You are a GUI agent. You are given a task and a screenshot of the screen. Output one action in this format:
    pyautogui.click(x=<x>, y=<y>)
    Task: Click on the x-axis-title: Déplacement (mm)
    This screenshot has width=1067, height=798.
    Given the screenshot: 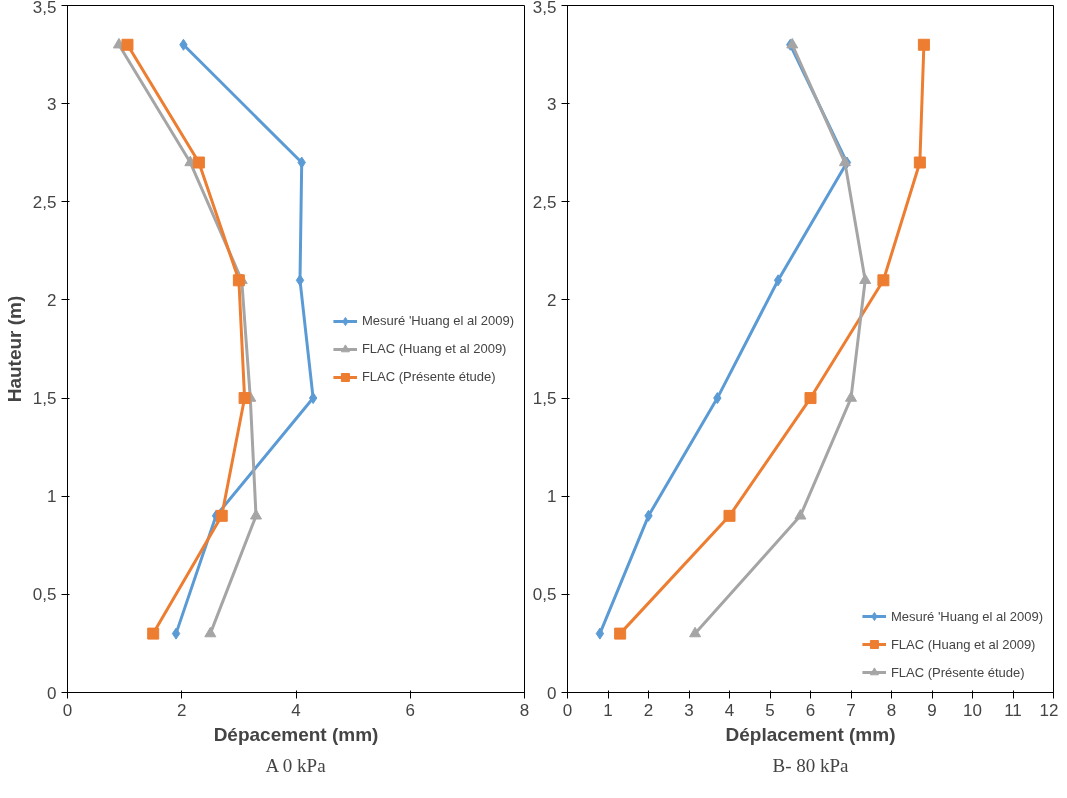 What is the action you would take?
    pyautogui.click(x=810, y=734)
    